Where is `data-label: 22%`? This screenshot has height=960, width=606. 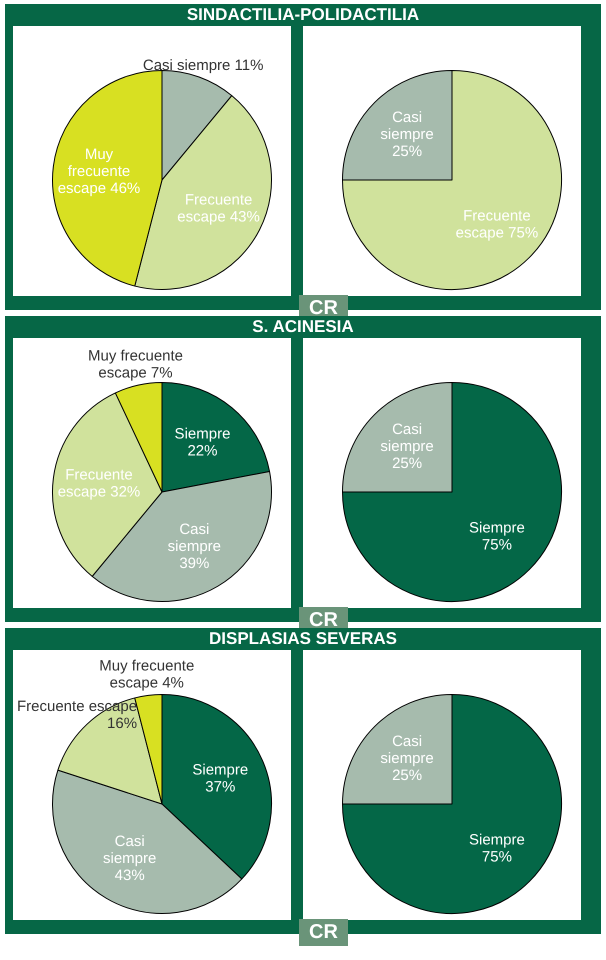
data-label: 22% is located at coordinates (202, 451).